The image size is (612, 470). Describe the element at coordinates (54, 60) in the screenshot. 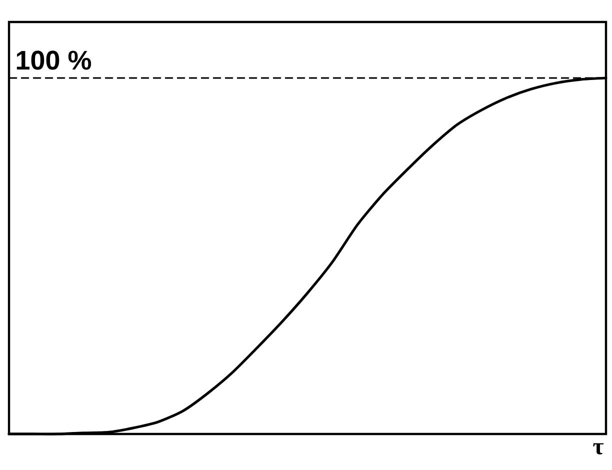

I see `ref-line-label: 100 %` at that location.